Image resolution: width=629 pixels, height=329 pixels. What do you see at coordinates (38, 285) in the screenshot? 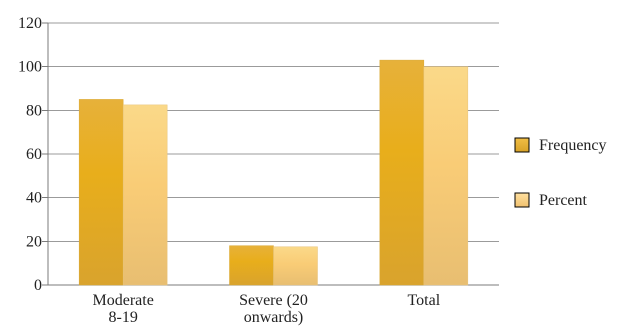
I see `y-tick-label: 0` at bounding box center [38, 285].